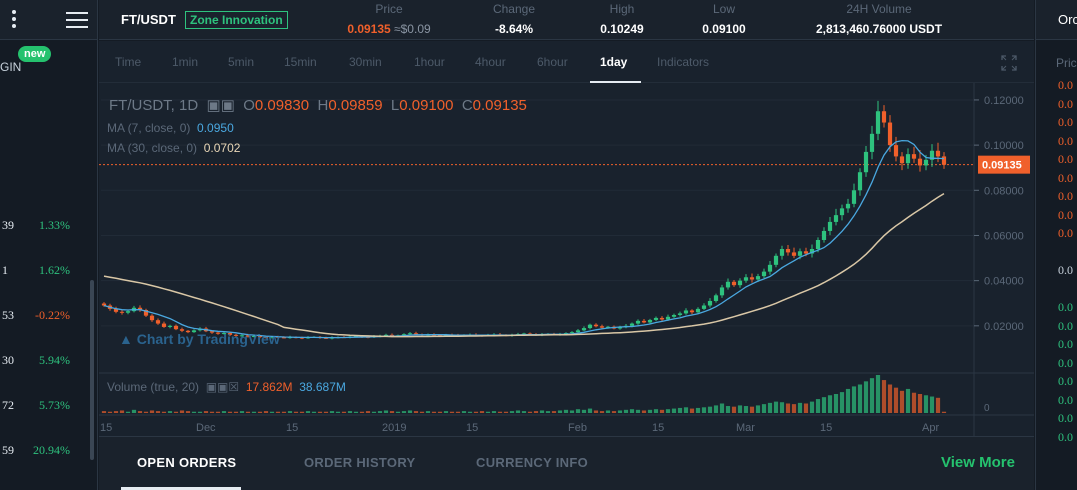 The width and height of the screenshot is (1077, 490). What do you see at coordinates (490, 62) in the screenshot?
I see `timeframe-4hour: 4hour` at bounding box center [490, 62].